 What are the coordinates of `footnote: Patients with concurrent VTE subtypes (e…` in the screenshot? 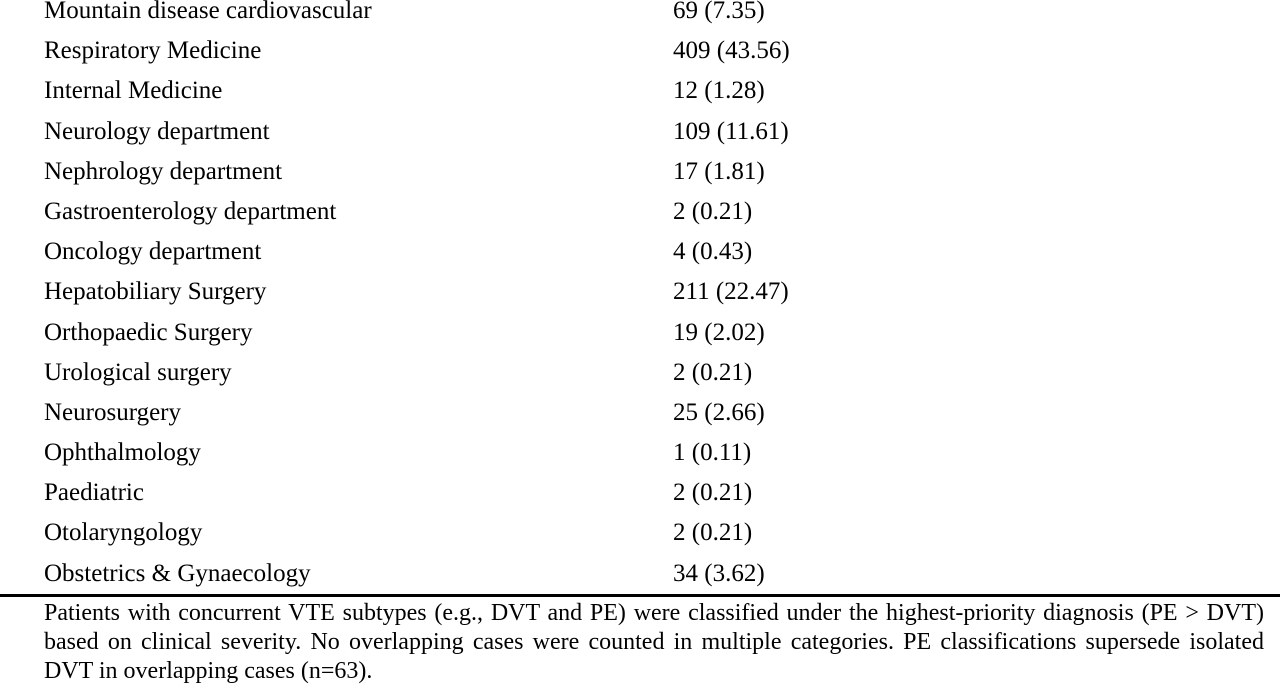 It's located at (654, 642).